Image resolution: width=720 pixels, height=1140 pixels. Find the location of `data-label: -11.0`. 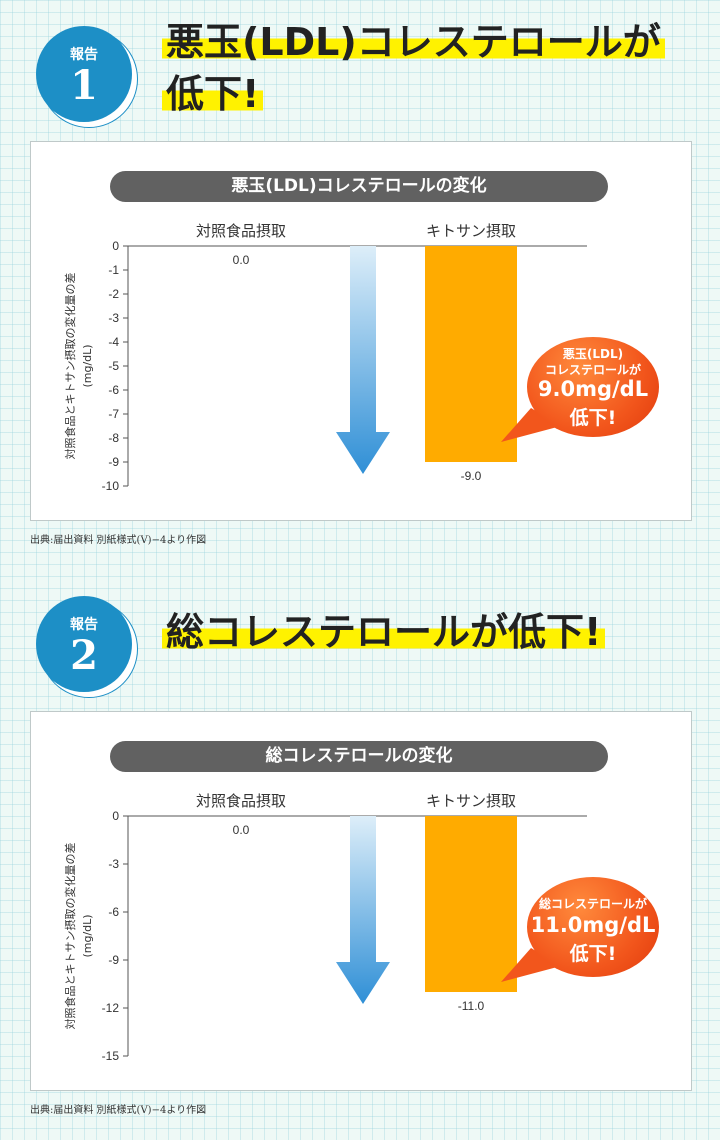

data-label: -11.0 is located at coordinates (471, 1006).